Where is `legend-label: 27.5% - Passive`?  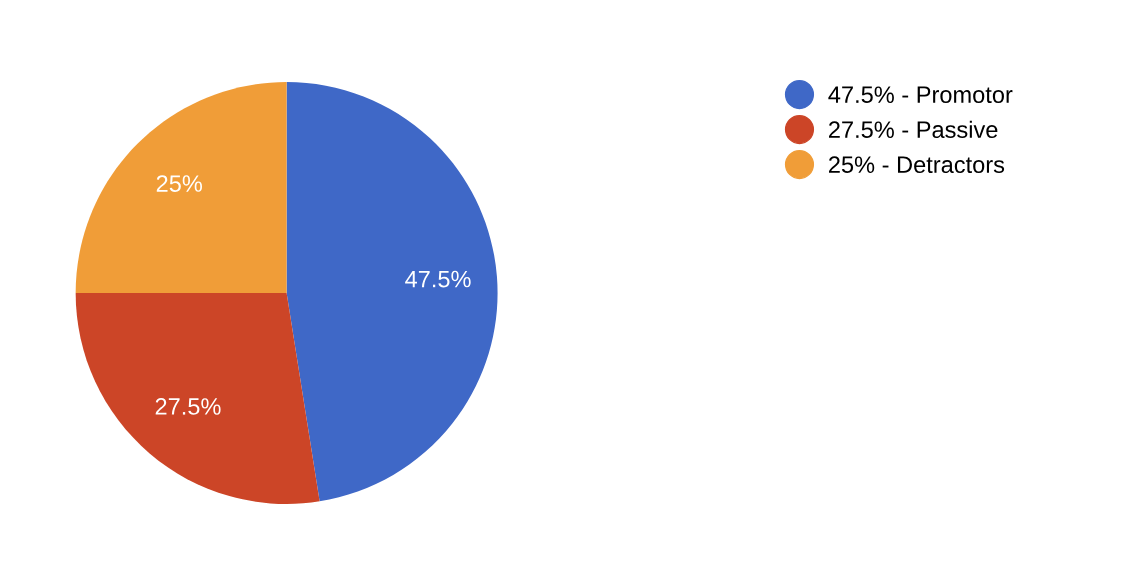 legend-label: 27.5% - Passive is located at coordinates (913, 129).